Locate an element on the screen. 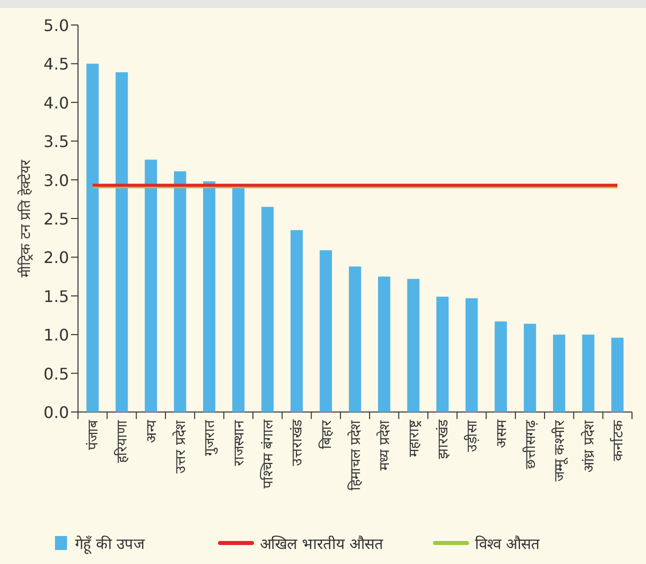 The height and width of the screenshot is (564, 646). x-tick-label: झारखंड is located at coordinates (443, 439).